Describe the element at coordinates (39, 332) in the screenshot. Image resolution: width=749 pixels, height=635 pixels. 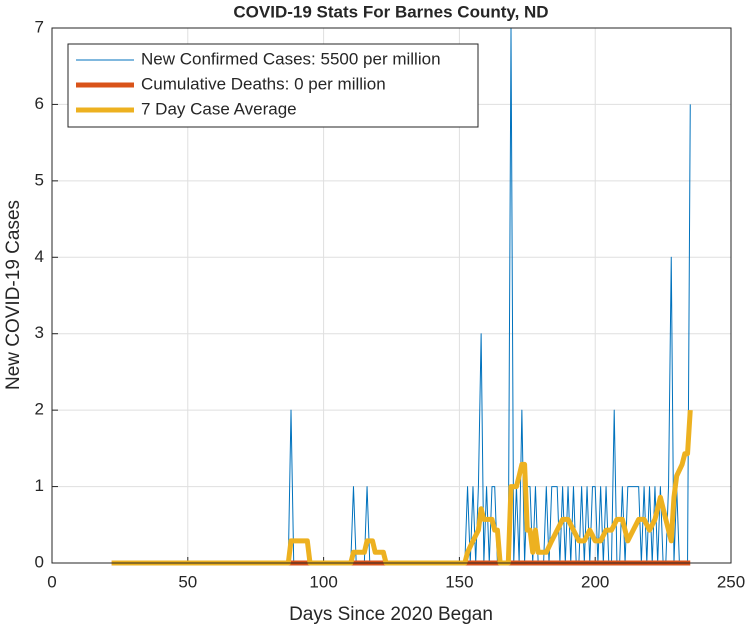
I see `y-tick-label: 3` at that location.